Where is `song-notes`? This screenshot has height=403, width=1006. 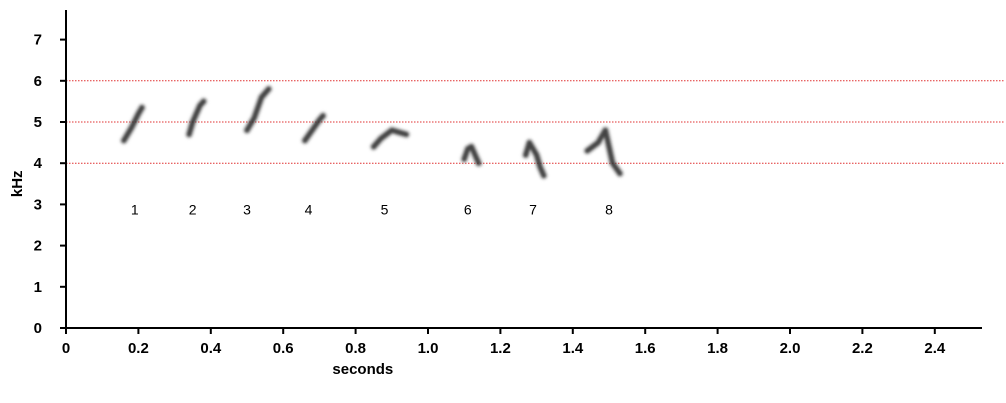 song-notes is located at coordinates (372, 132).